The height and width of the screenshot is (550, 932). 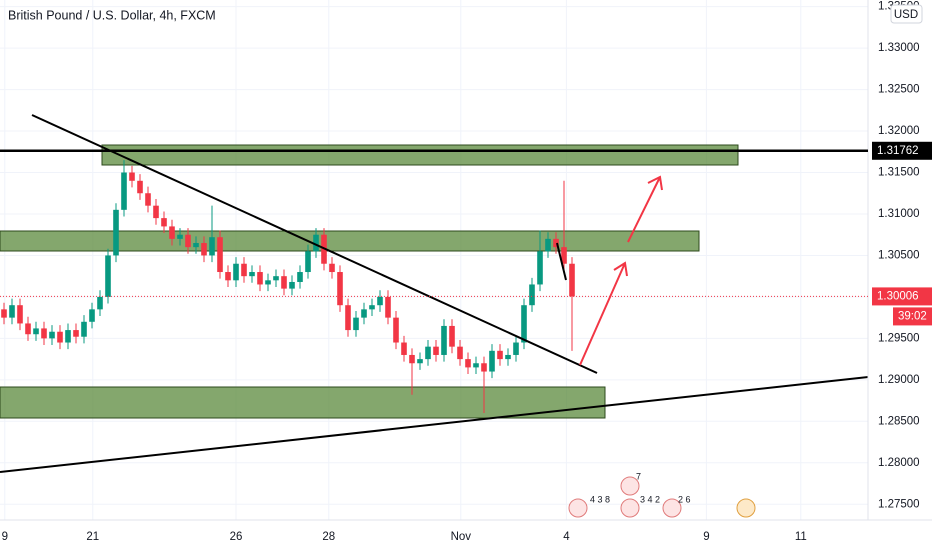 What do you see at coordinates (112, 15) in the screenshot?
I see `chart-title: British Pound / U.S. Dollar, 4h, FXCM` at bounding box center [112, 15].